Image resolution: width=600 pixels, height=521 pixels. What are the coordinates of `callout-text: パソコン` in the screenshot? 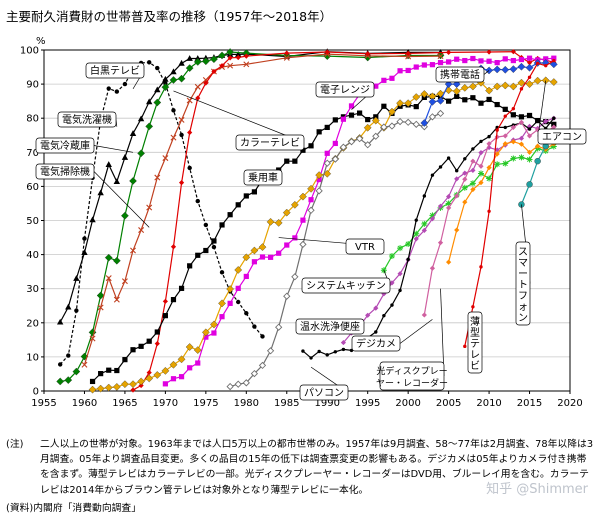 It's located at (324, 393).